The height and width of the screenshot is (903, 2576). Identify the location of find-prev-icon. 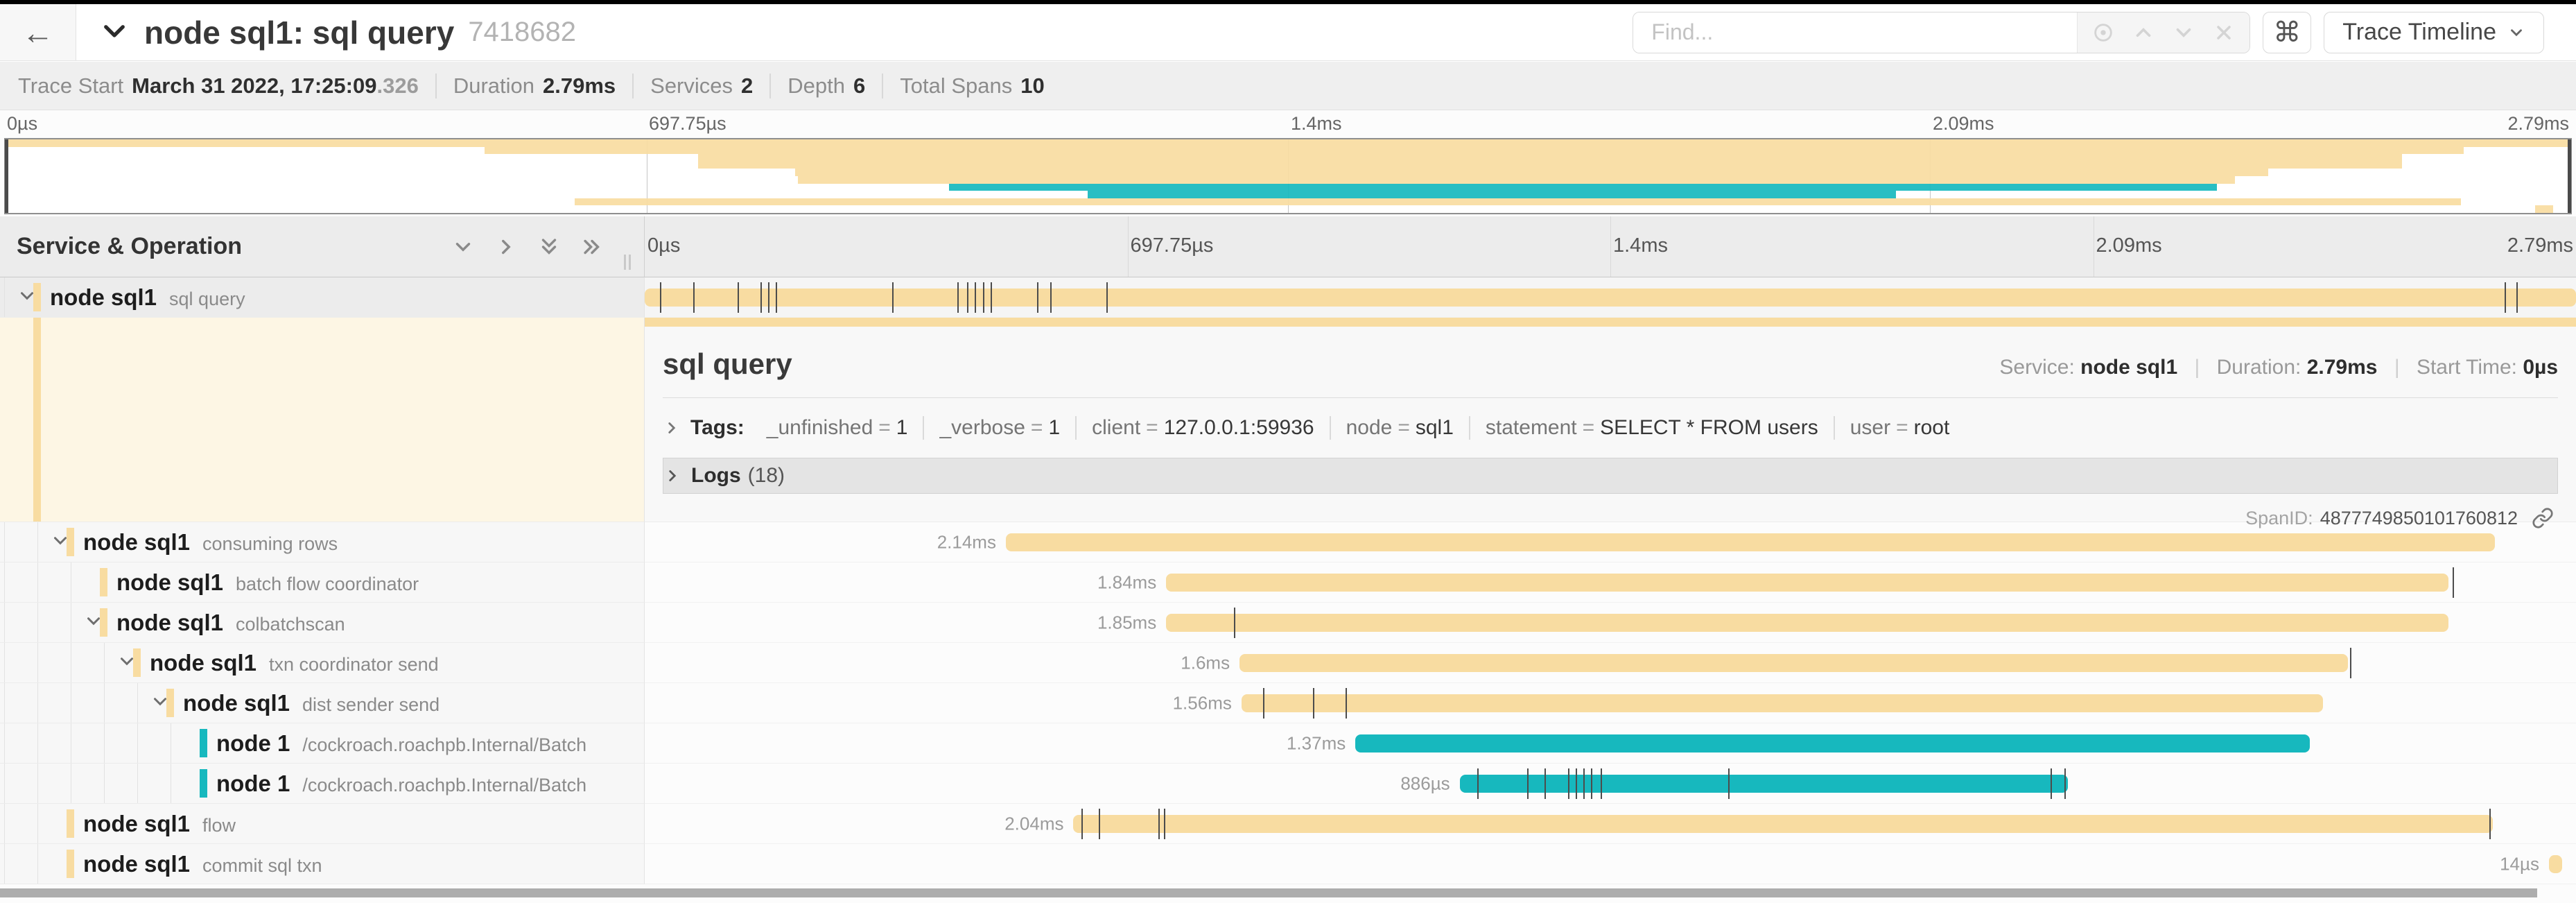
(2143, 32).